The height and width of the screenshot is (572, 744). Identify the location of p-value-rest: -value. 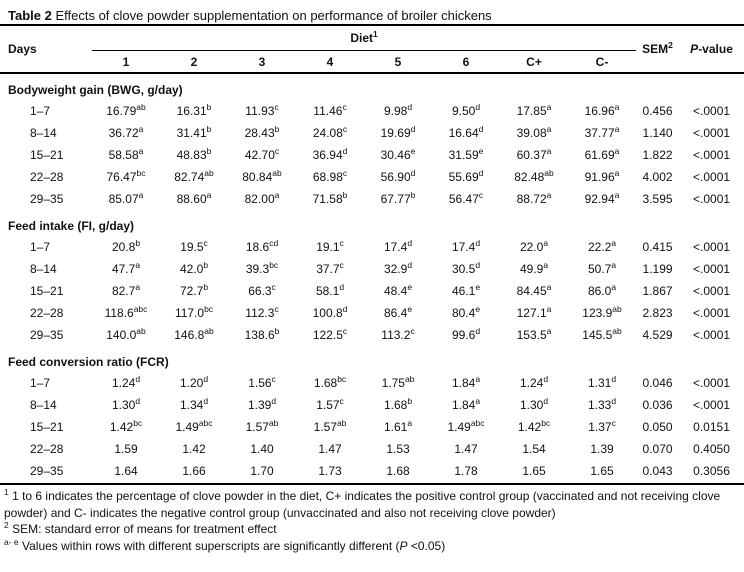
(715, 49).